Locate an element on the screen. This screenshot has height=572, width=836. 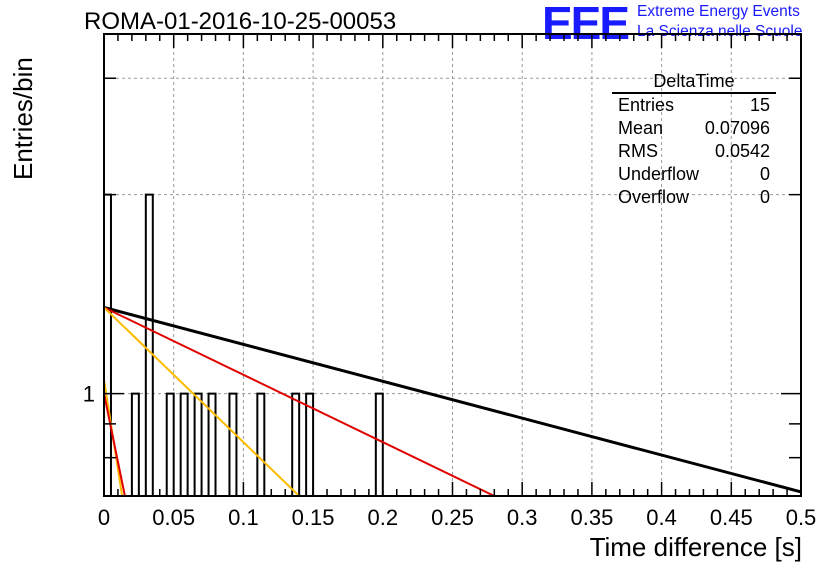
logo-line-2: La Scienza nelle Scuole is located at coordinates (720, 31).